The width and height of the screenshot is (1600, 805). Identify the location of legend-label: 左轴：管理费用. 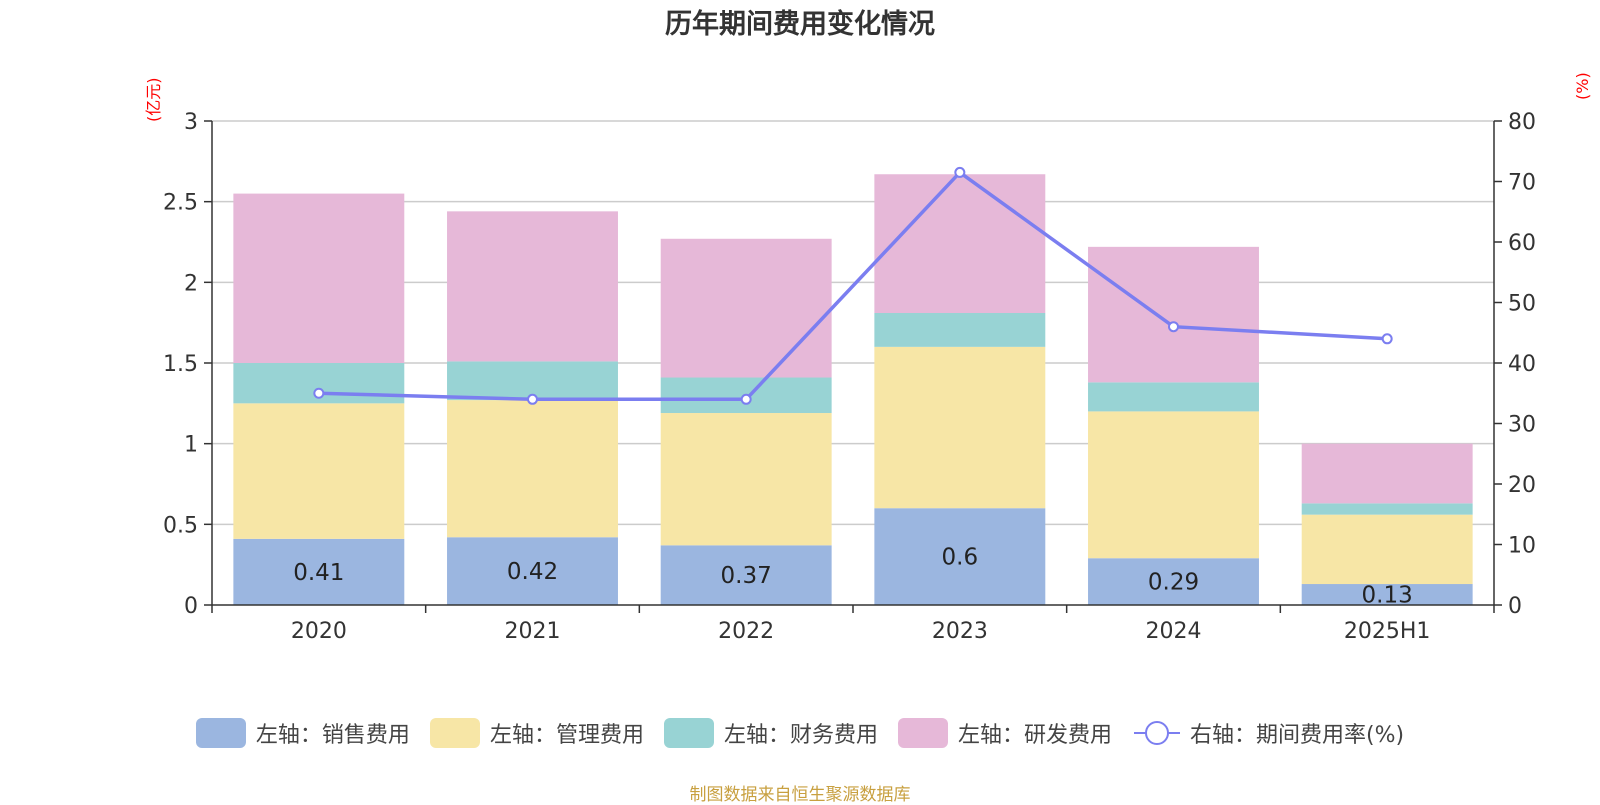
(566, 735).